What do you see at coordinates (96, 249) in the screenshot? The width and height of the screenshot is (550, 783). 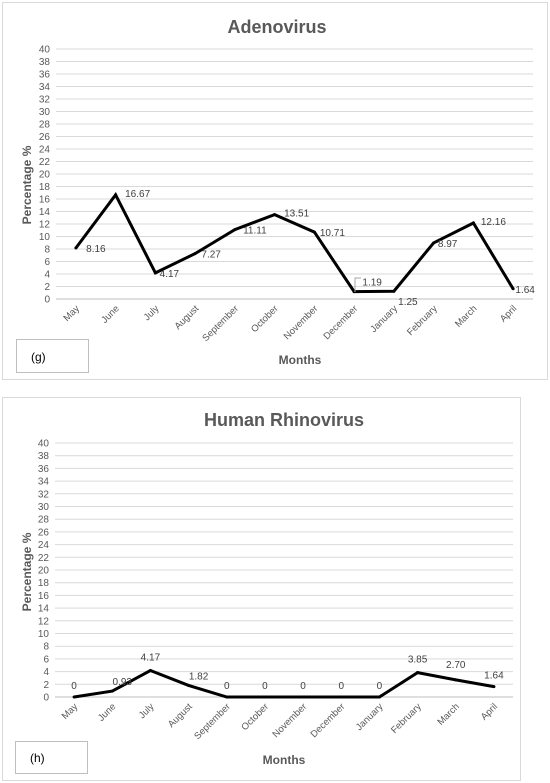 I see `data-label: 8.16` at bounding box center [96, 249].